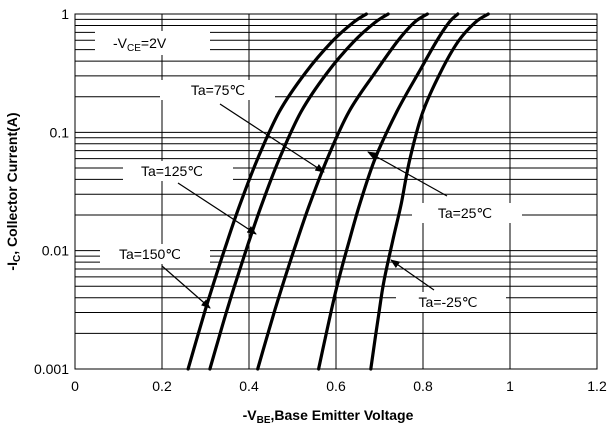 This screenshot has width=609, height=430. What do you see at coordinates (55, 251) in the screenshot?
I see `y-tick-label: 0.01` at bounding box center [55, 251].